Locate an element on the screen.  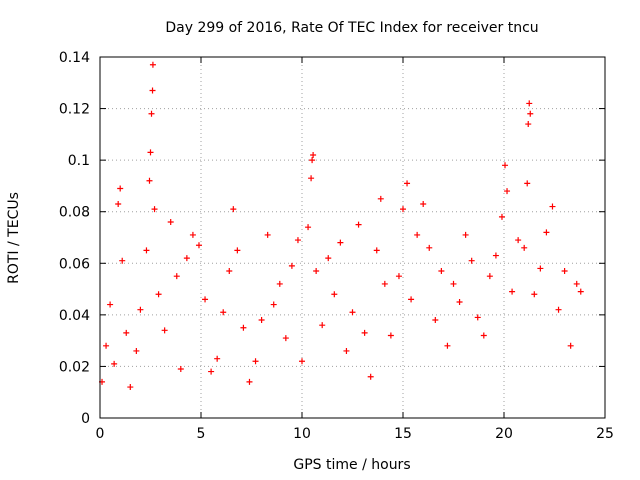
x-tick-label: 25 is located at coordinates (605, 434).